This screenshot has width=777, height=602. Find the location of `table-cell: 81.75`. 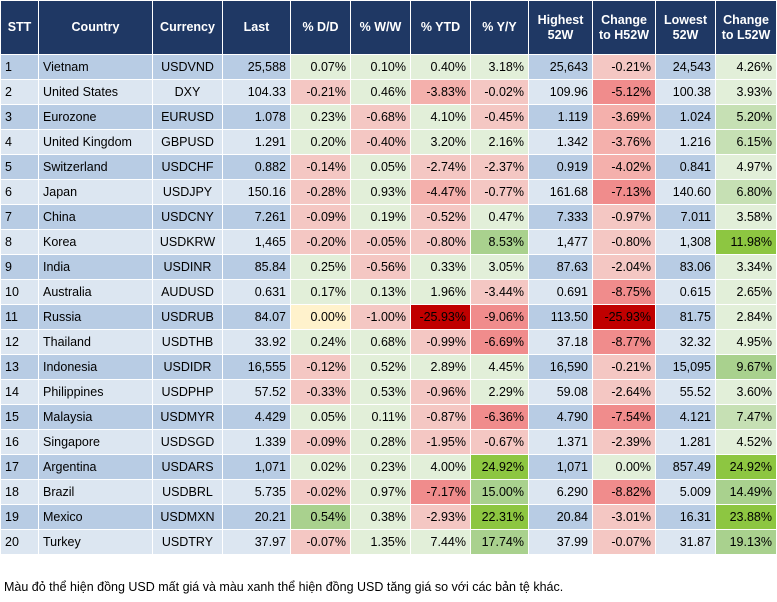

table-cell: 81.75 is located at coordinates (685, 317).